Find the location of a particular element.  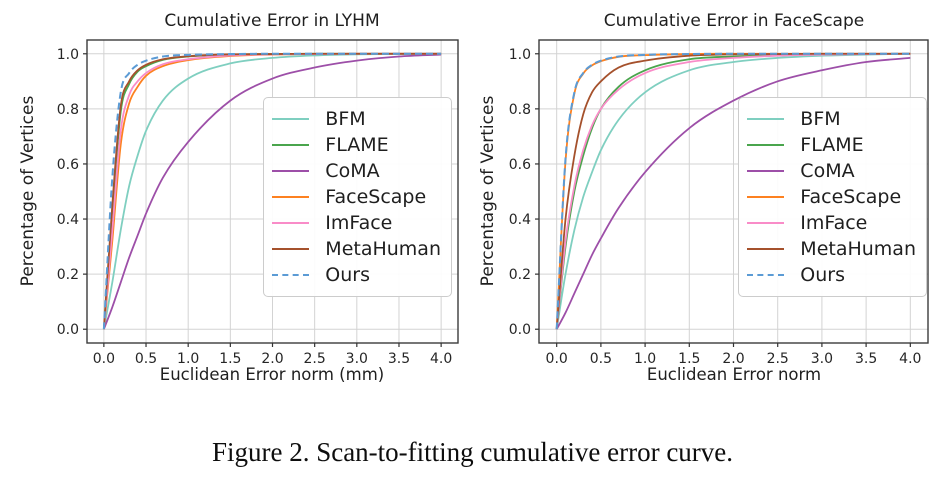

legend-facescape: BFM FLAME CoMA FaceScape ImFace MetaHuman Ours is located at coordinates (832, 197).